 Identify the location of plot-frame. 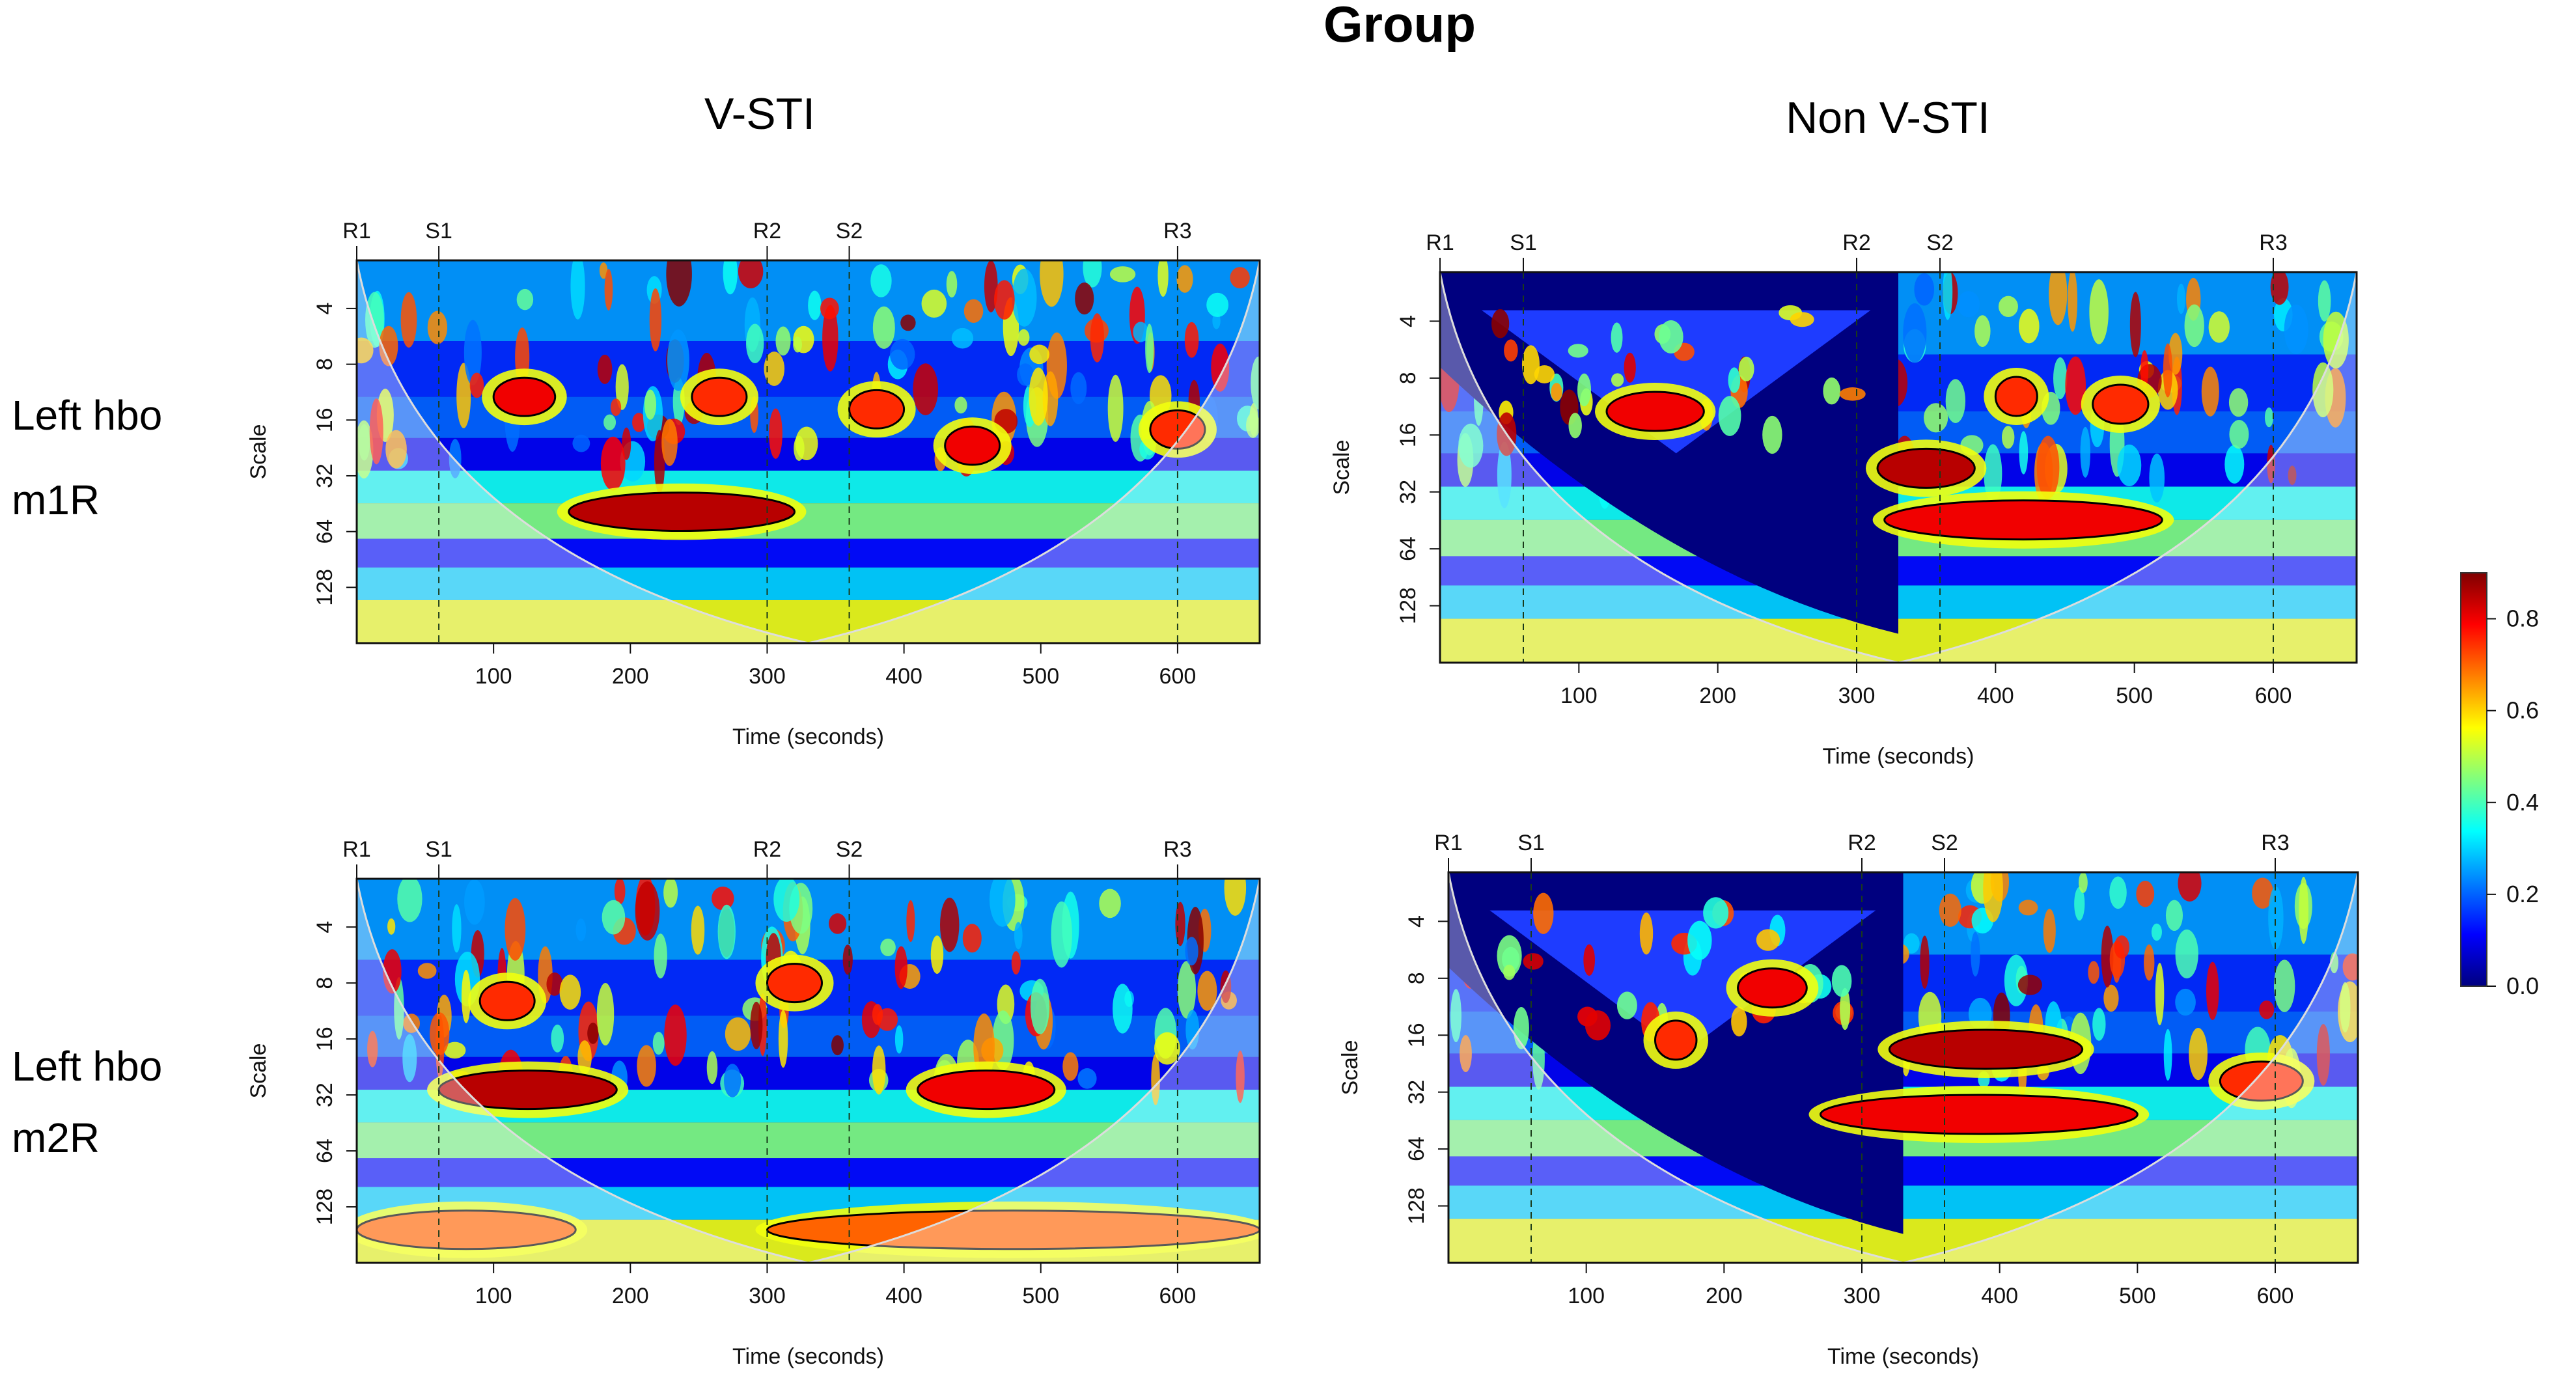
(808, 1070).